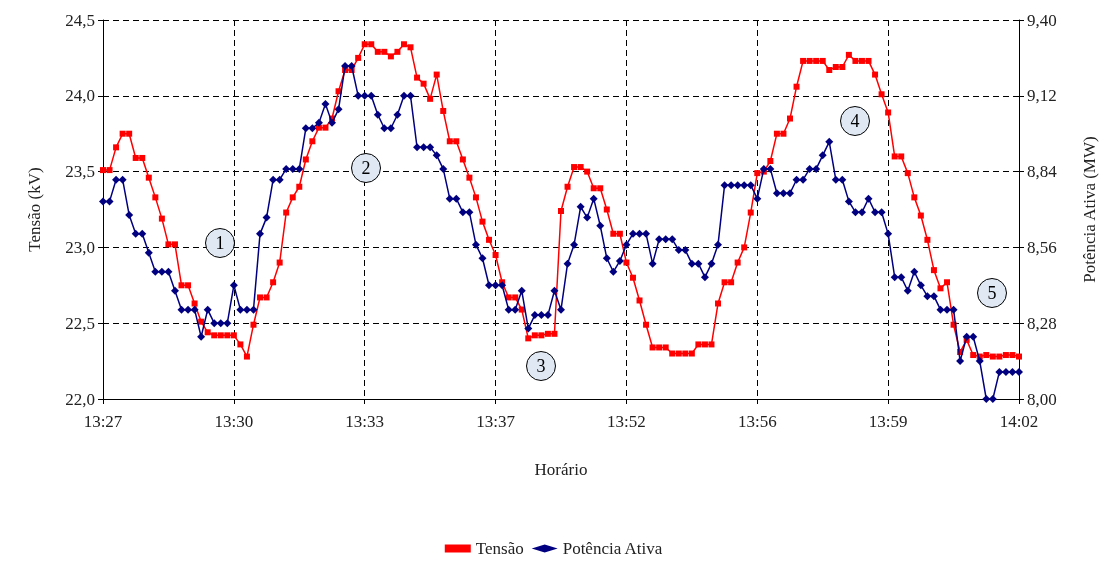  I want to click on y2-tick-label: 9,40, so click(1042, 20).